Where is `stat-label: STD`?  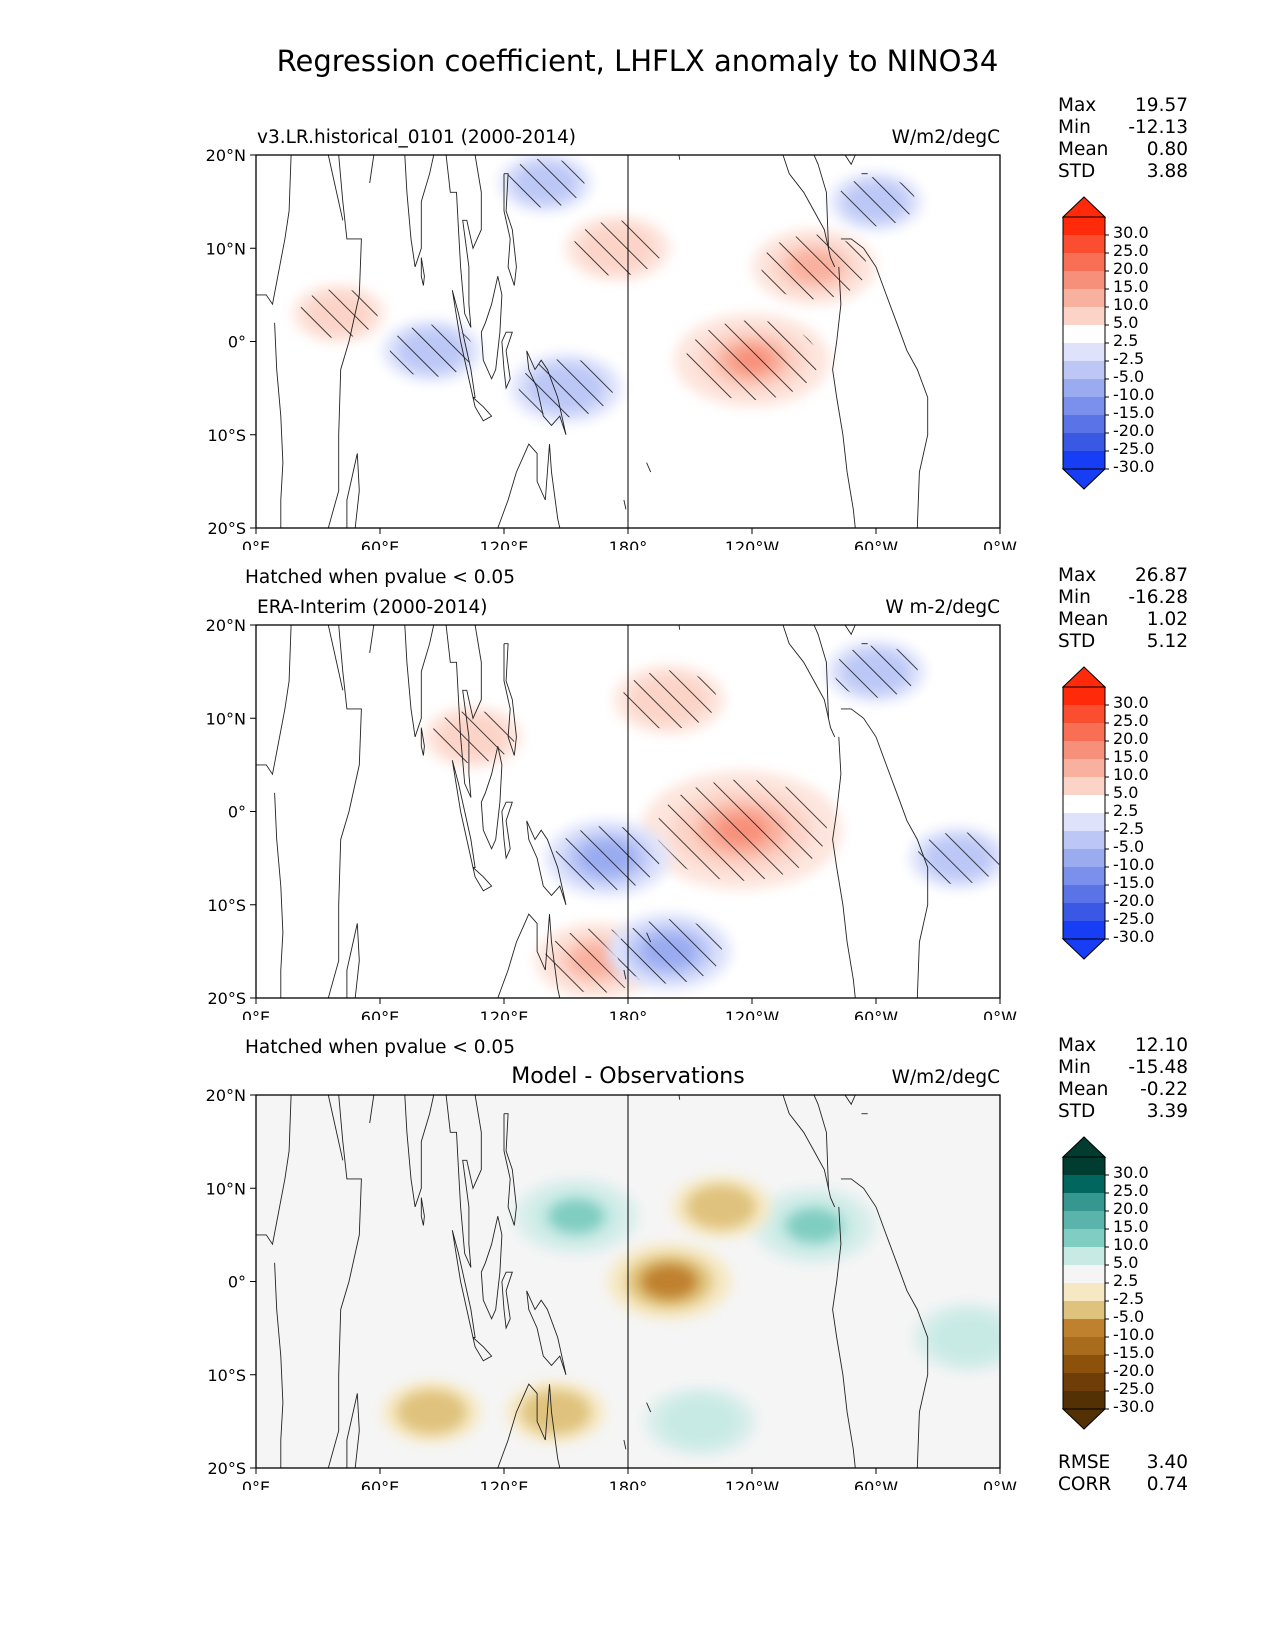 stat-label: STD is located at coordinates (1077, 171).